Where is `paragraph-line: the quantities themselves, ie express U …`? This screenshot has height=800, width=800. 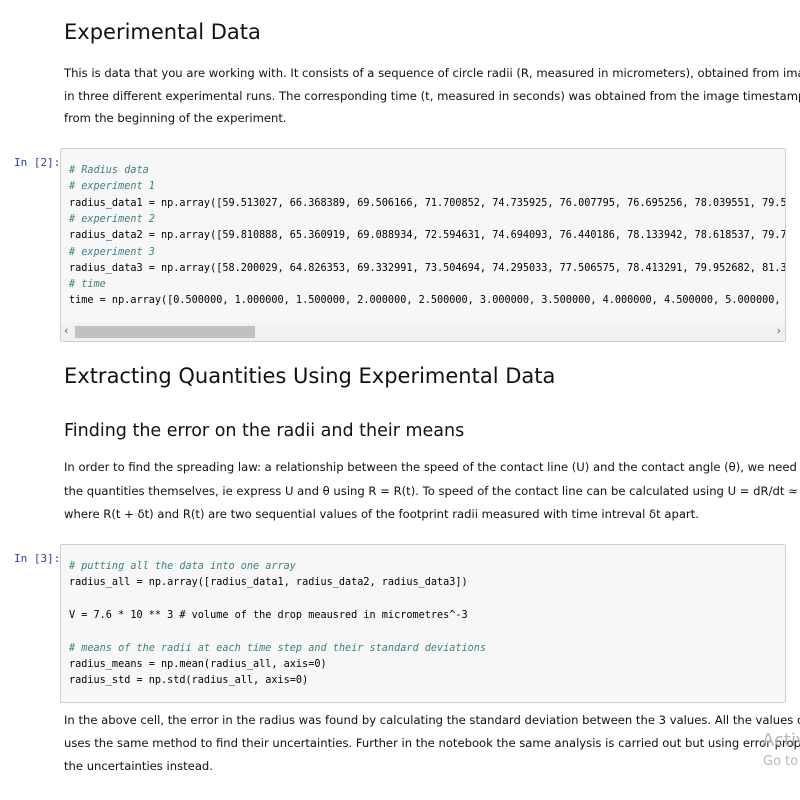 paragraph-line: the quantities themselves, ie express U … is located at coordinates (432, 490).